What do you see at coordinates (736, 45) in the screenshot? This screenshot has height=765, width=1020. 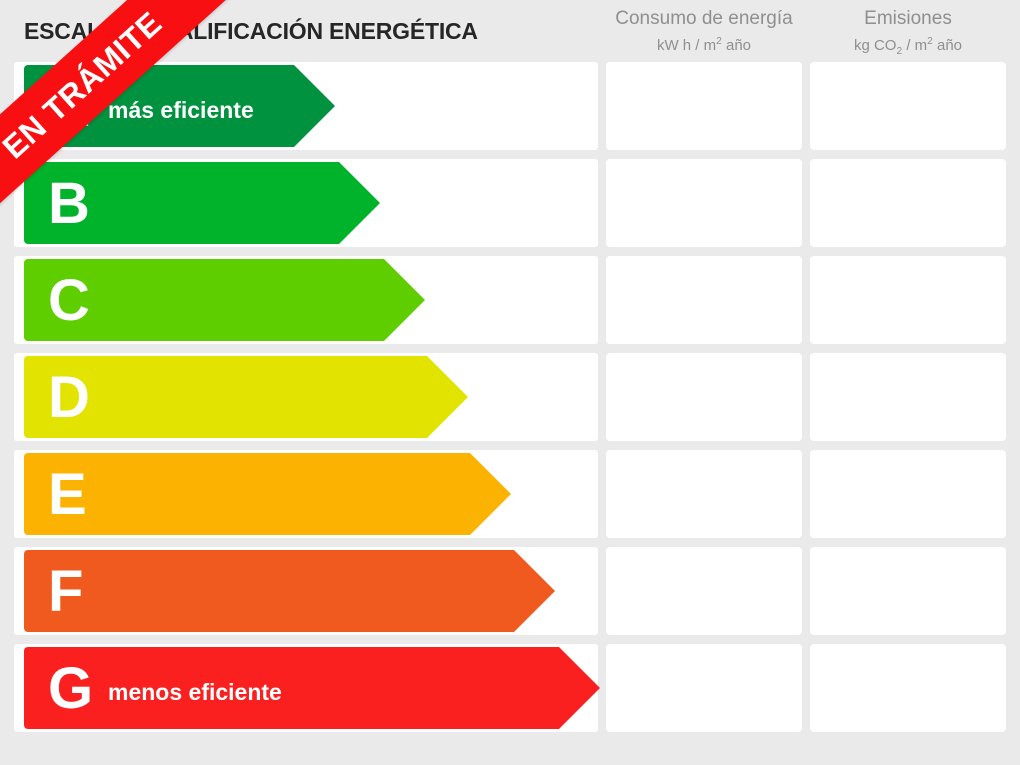 I see `consumo-unit-suffix: año` at bounding box center [736, 45].